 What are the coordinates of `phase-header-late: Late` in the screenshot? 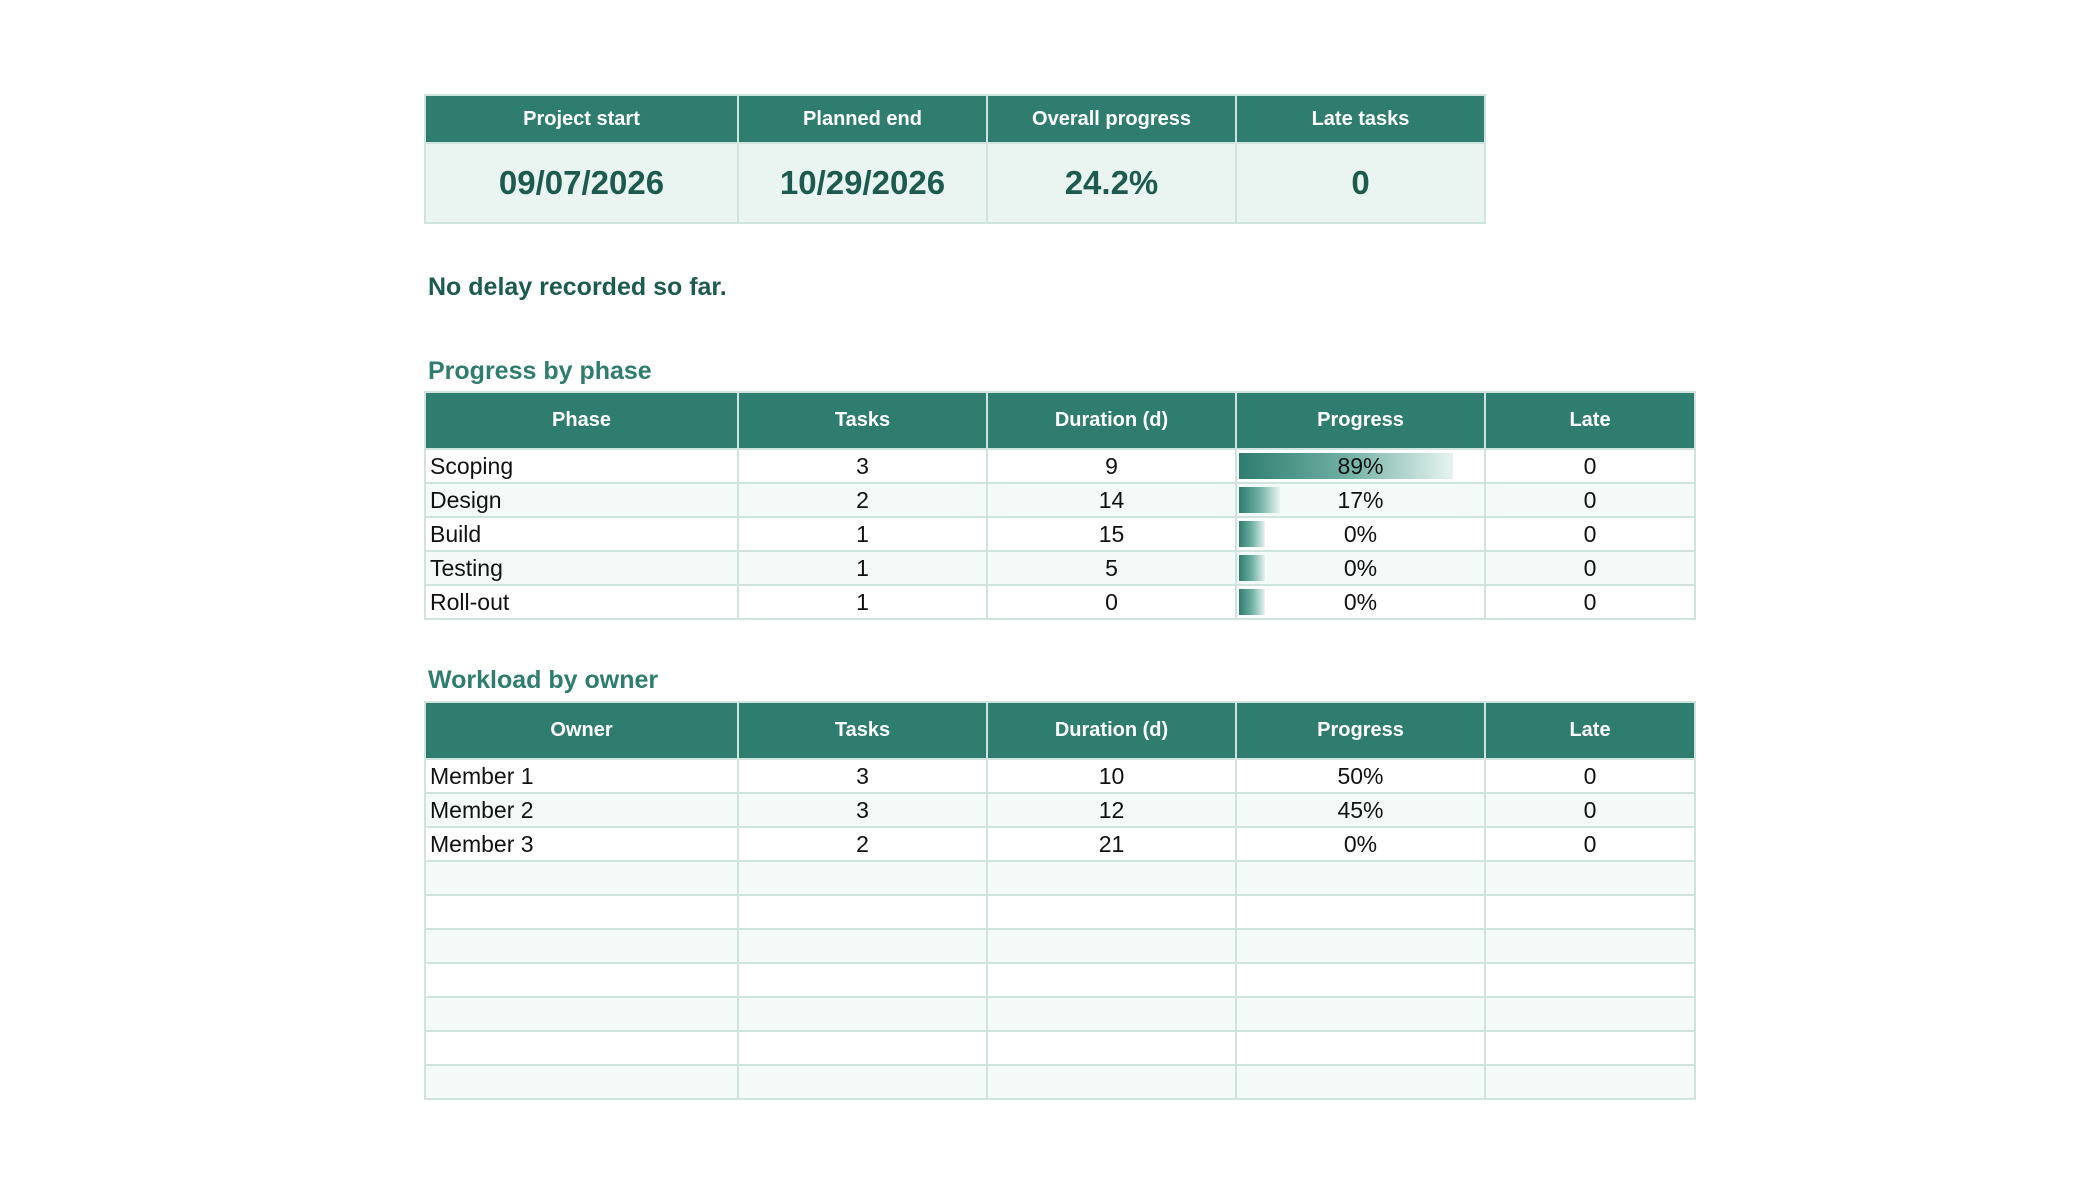 It's located at (1590, 420).